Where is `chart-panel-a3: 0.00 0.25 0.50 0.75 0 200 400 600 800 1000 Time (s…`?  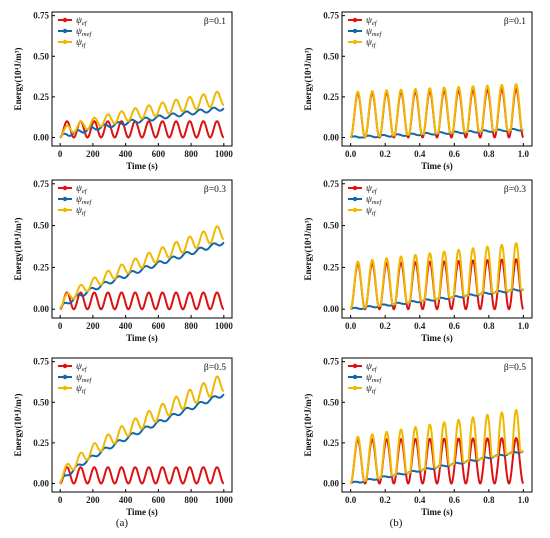 chart-panel-a3: 0.00 0.25 0.50 0.75 0 200 400 600 800 1000 Time (s… is located at coordinates (123, 437).